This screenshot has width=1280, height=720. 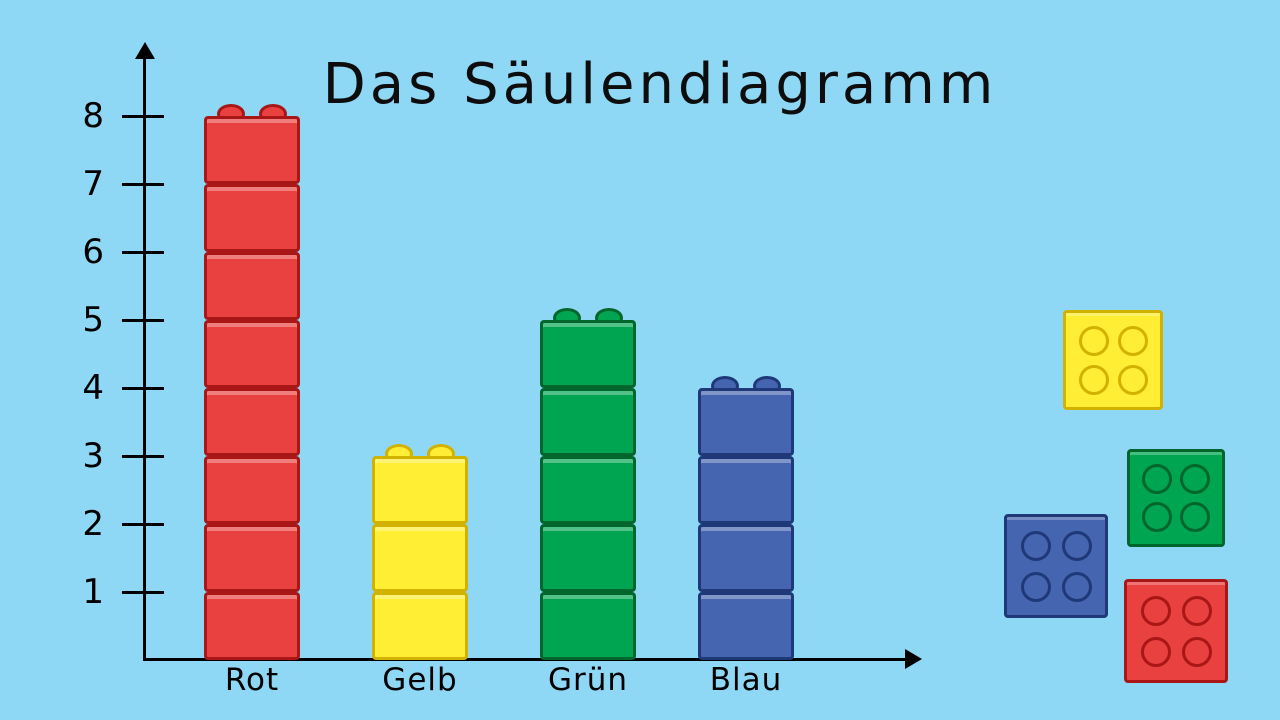 I want to click on bar-yellow, so click(x=420, y=552).